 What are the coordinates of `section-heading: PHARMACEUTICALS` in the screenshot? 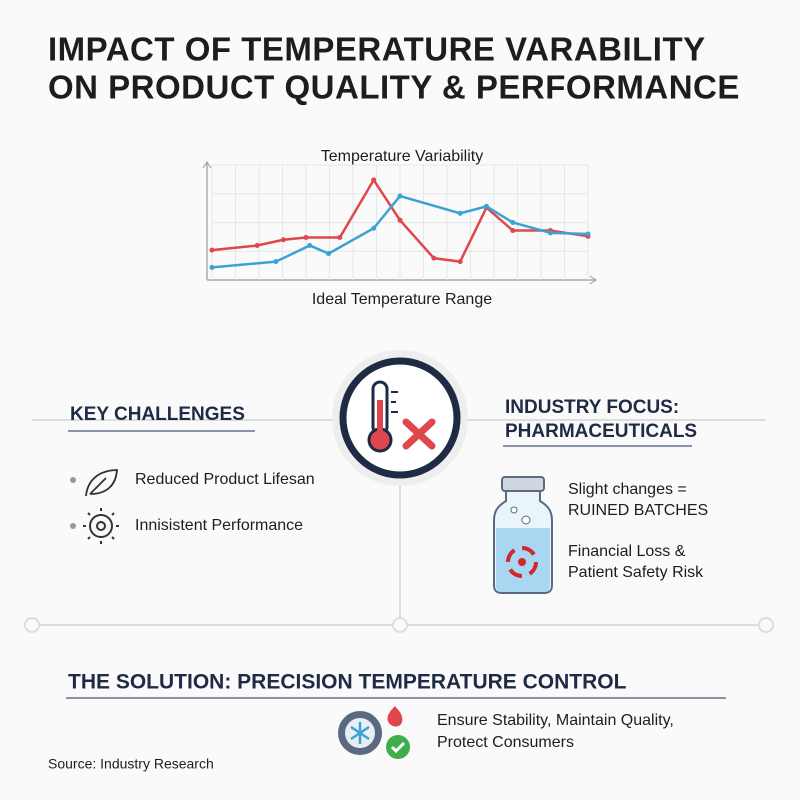 It's located at (601, 431).